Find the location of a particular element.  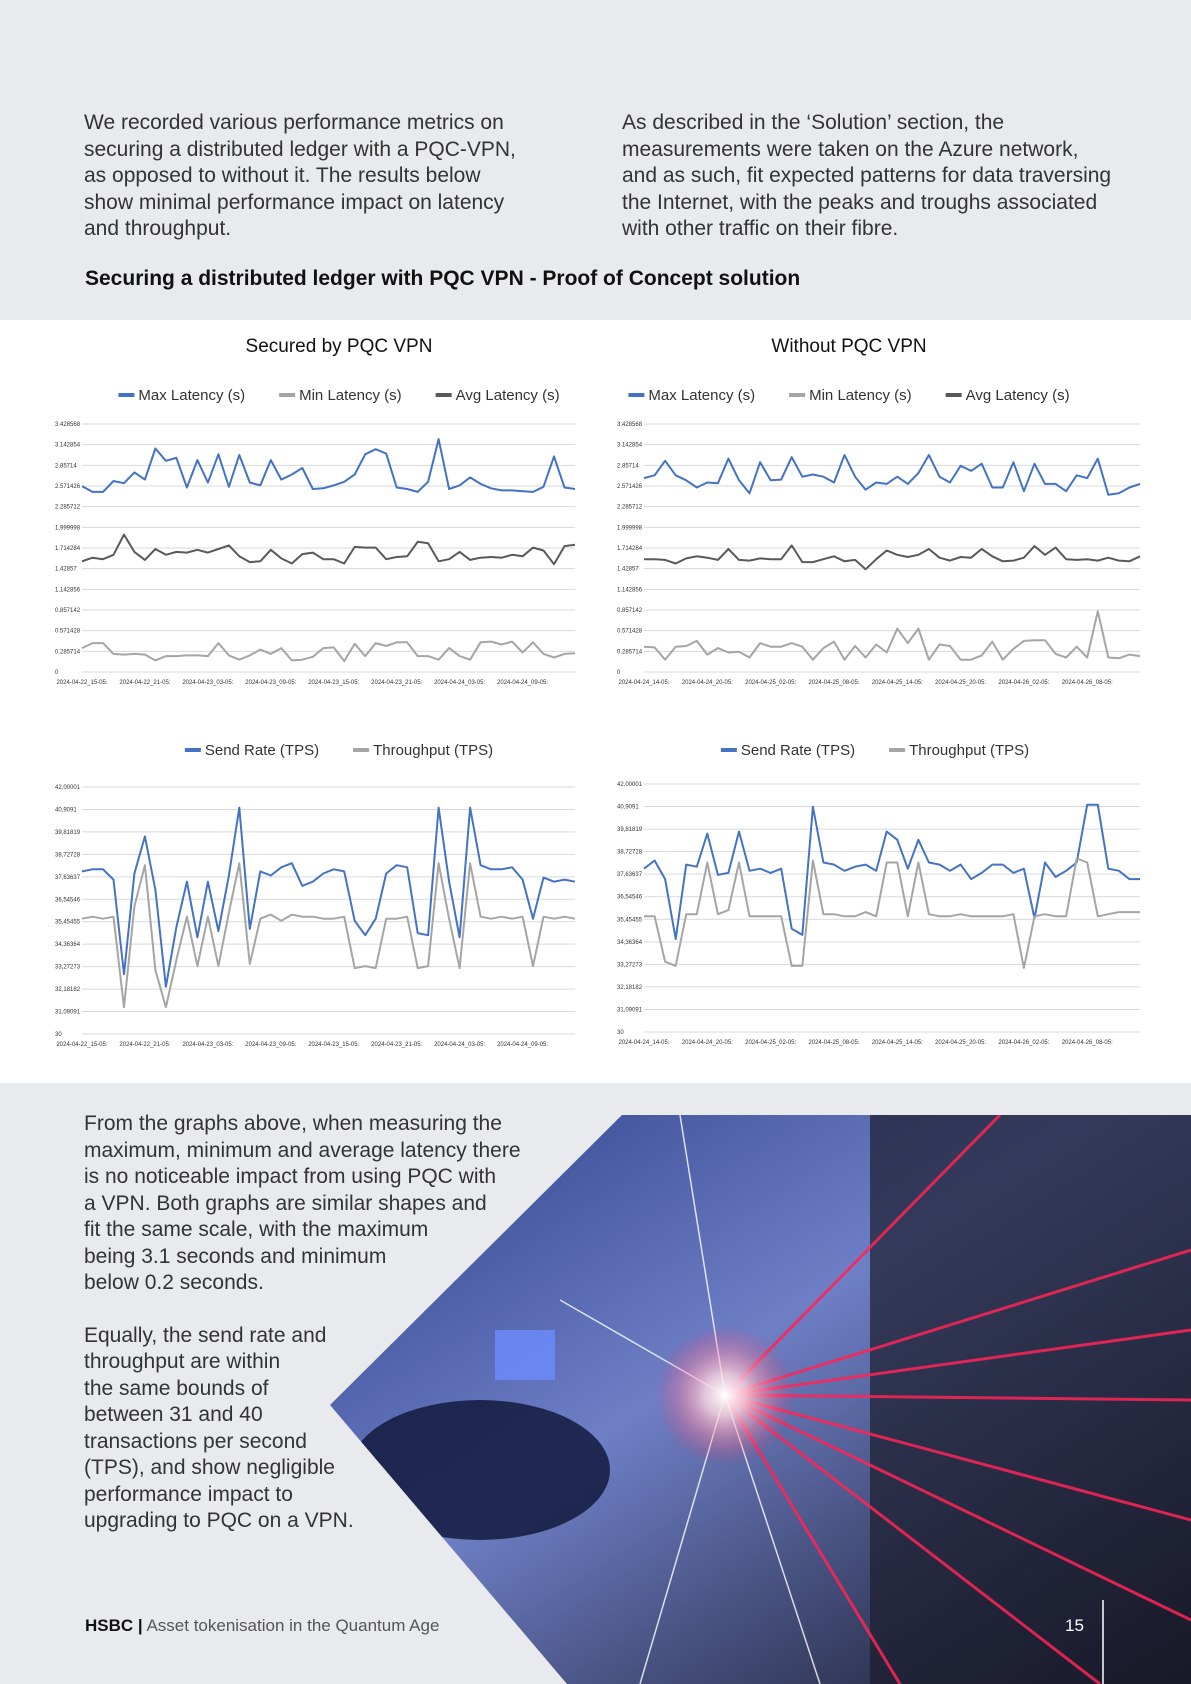

text-line: fit the same scale, with the maximum is located at coordinates (256, 1229).